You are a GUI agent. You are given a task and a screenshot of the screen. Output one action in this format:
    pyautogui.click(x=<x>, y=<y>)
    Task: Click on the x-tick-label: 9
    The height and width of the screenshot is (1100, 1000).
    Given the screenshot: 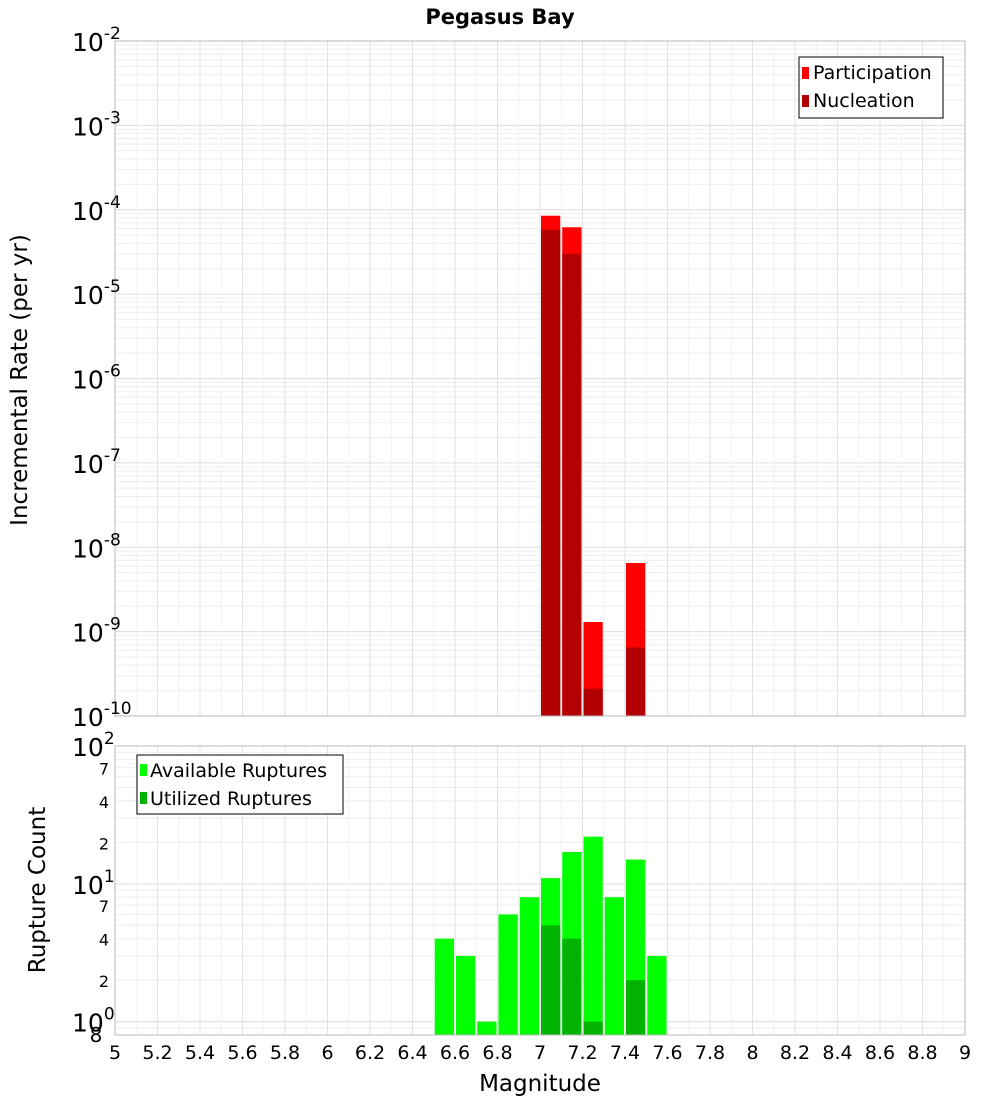 What is the action you would take?
    pyautogui.click(x=965, y=1053)
    